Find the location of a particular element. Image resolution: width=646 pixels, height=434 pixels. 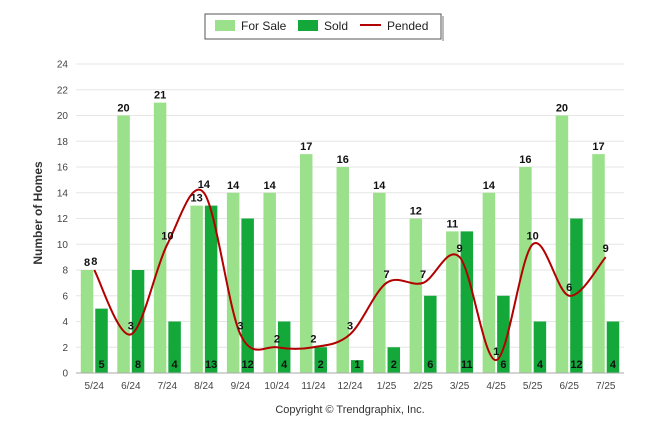

x-tick-label: 5/25 is located at coordinates (533, 386).